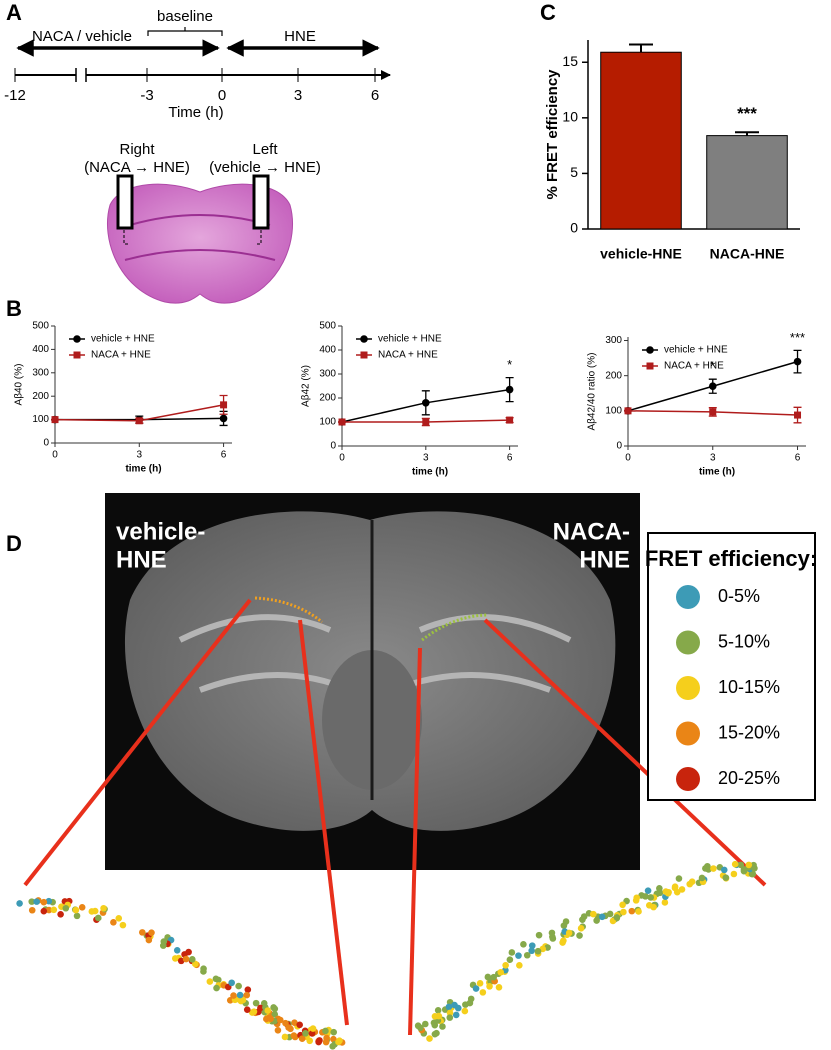 This screenshot has width=831, height=1050. I want to click on map-label: HNE, so click(141, 559).